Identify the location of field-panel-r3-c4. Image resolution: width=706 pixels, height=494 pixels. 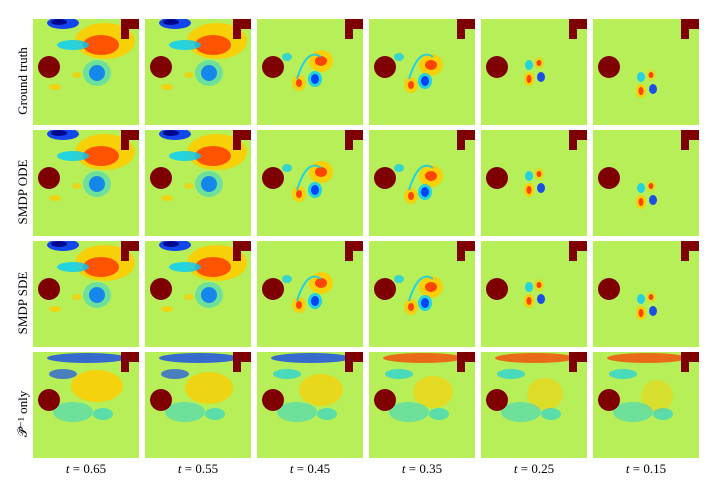
(422, 294).